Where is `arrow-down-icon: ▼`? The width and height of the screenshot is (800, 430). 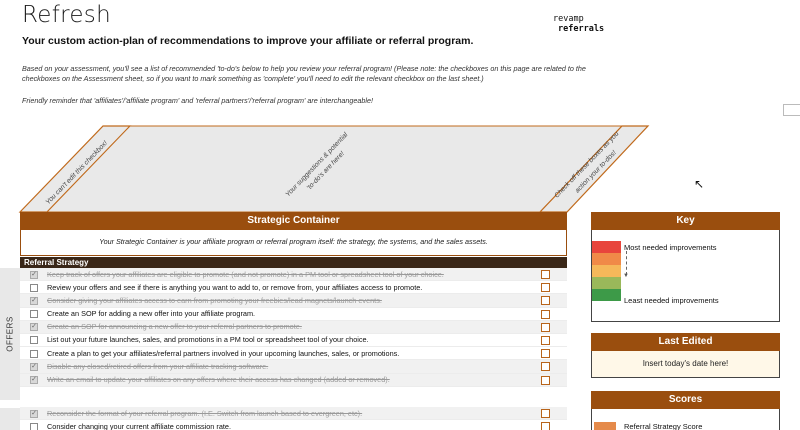
arrow-down-icon: ▼ is located at coordinates (626, 276).